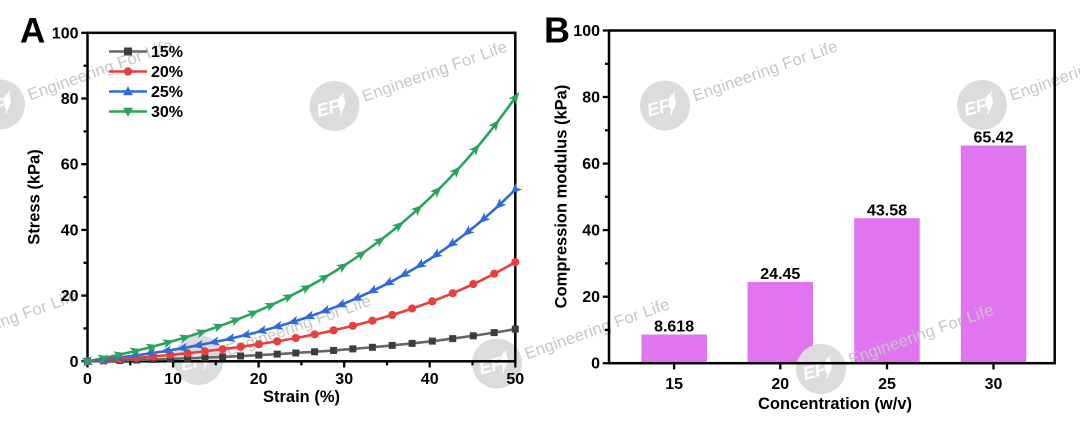  Describe the element at coordinates (887, 210) in the screenshot. I see `svg-text: 43.58` at that location.